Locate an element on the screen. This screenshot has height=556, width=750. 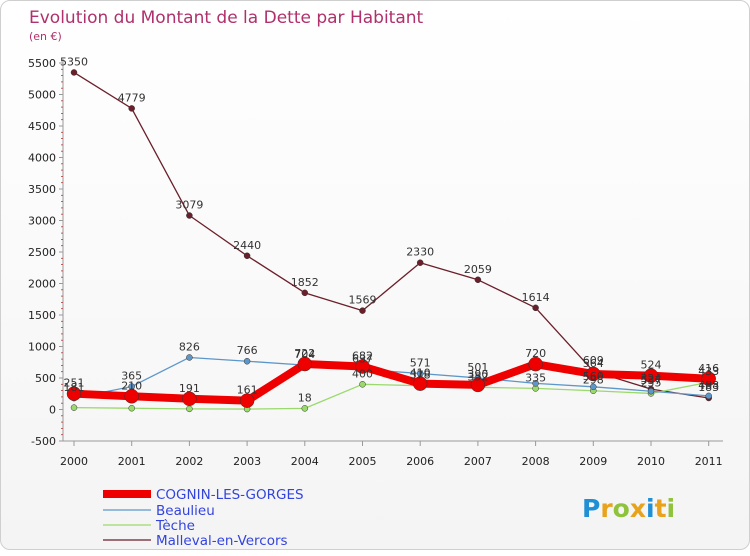
y-tick-label: 4000 is located at coordinates (42, 158).